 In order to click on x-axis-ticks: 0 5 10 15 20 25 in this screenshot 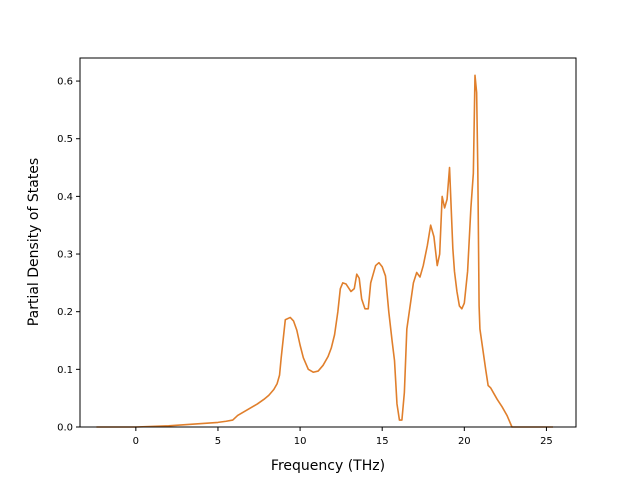, I will do `click(343, 437)`.